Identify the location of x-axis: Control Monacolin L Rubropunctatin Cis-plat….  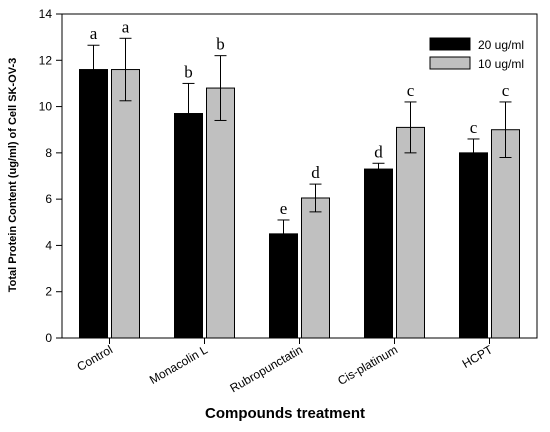
(285, 366).